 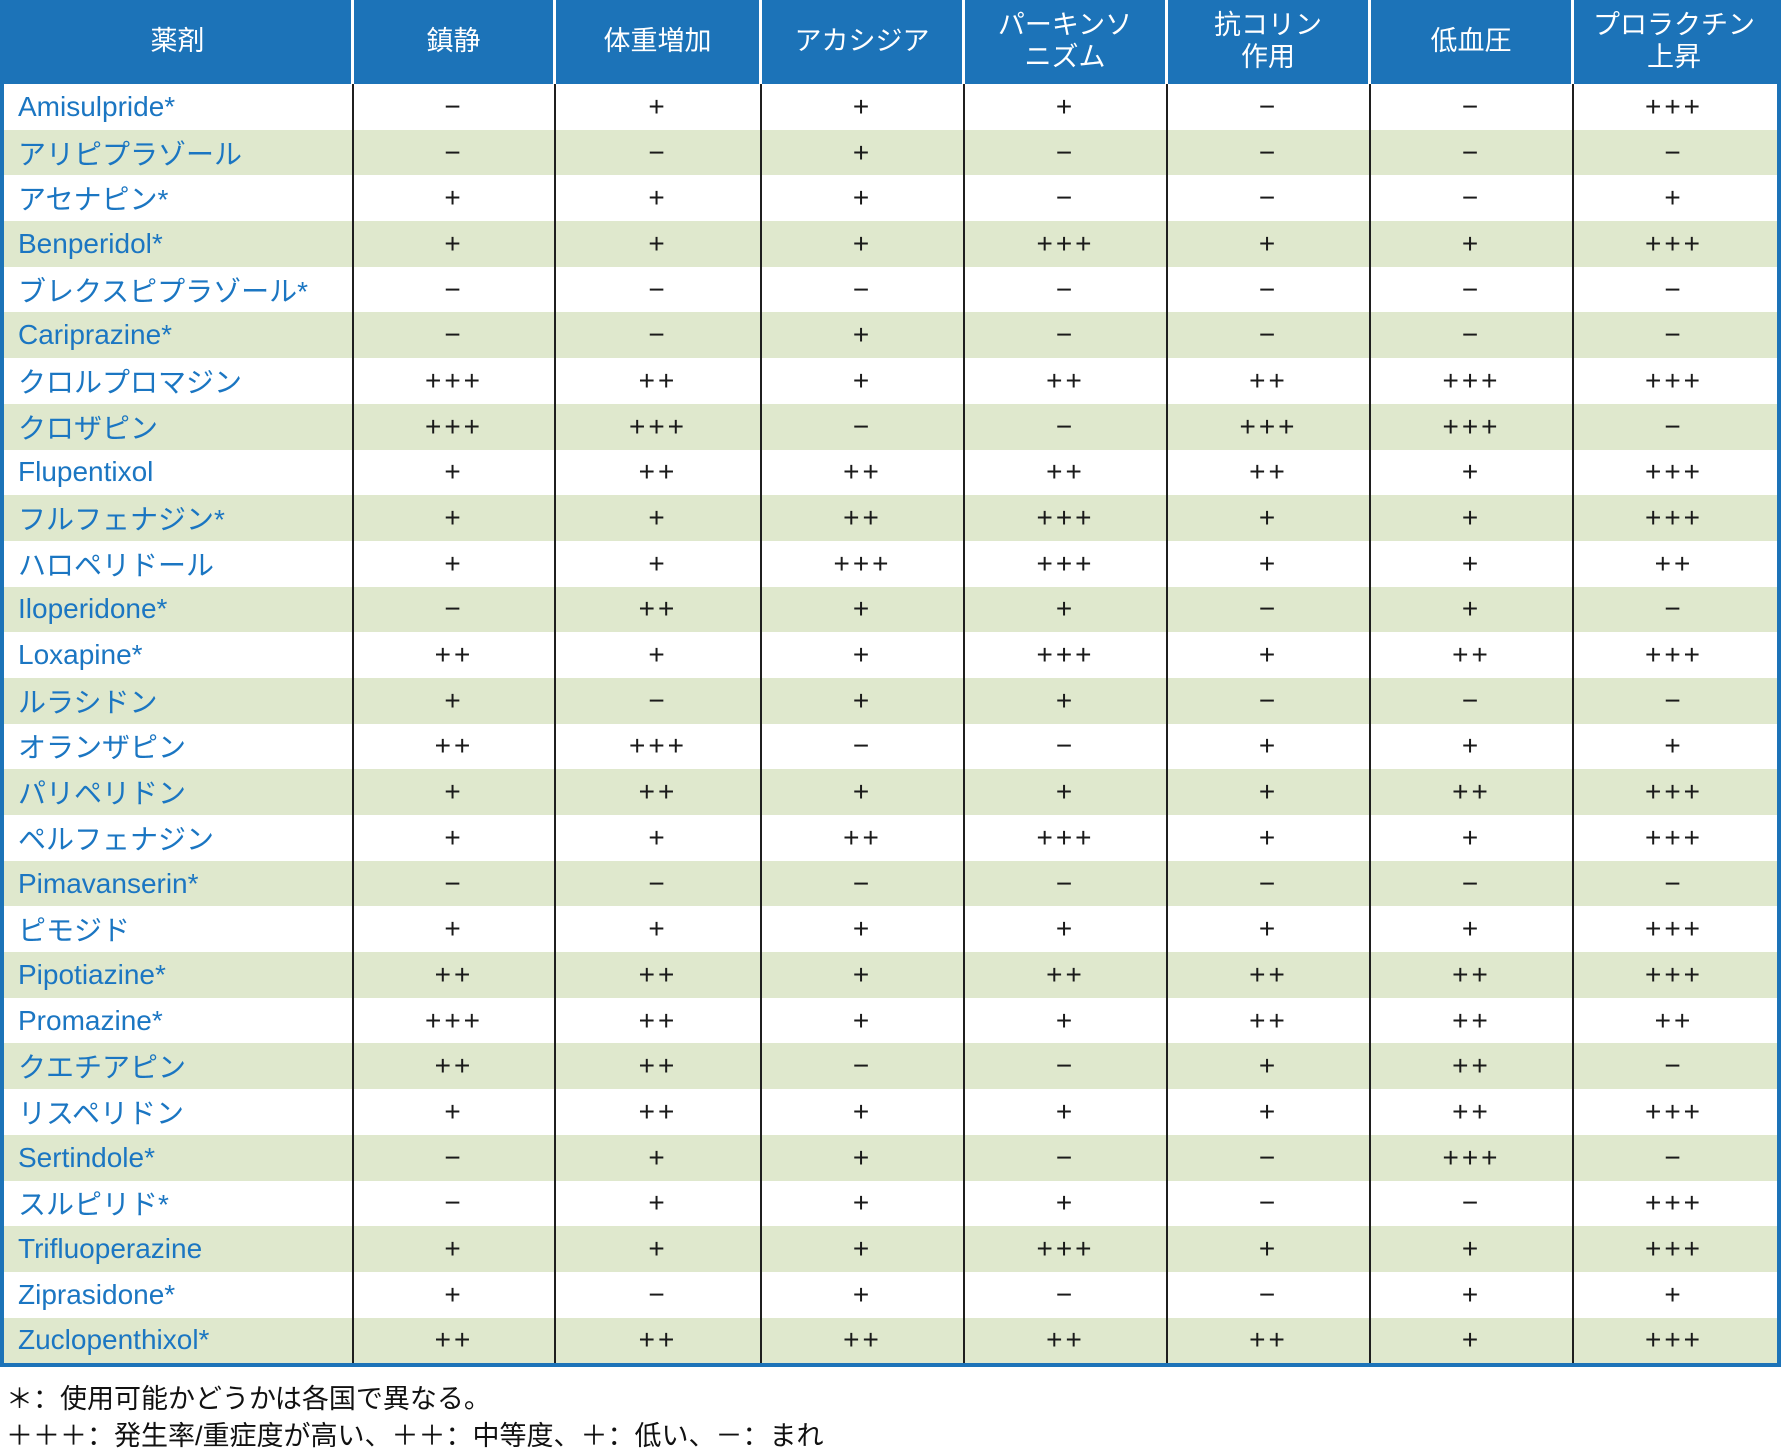 I want to click on value-cell-sedation: ++, so click(x=455, y=1340).